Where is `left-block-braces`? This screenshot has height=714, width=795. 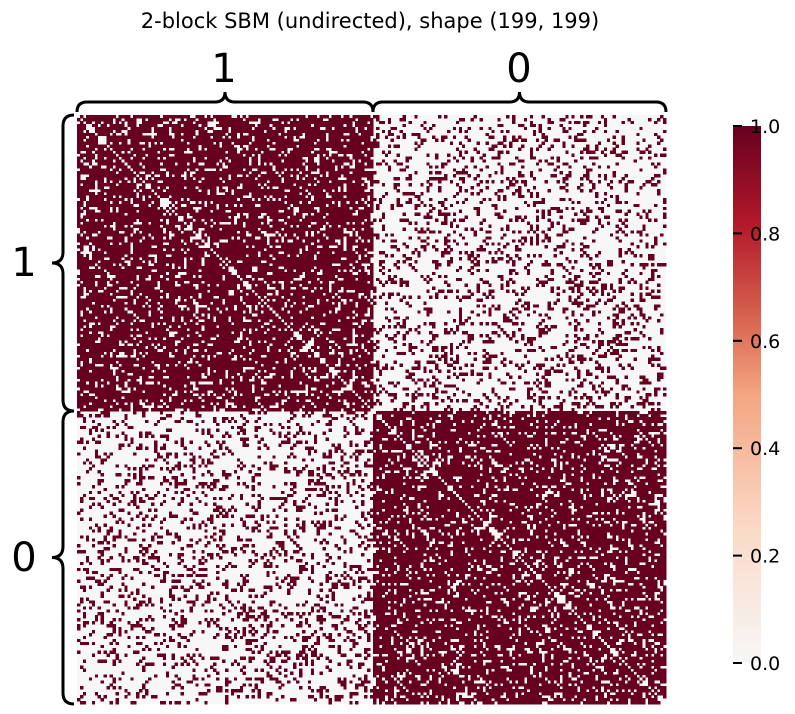
left-block-braces is located at coordinates (63, 409).